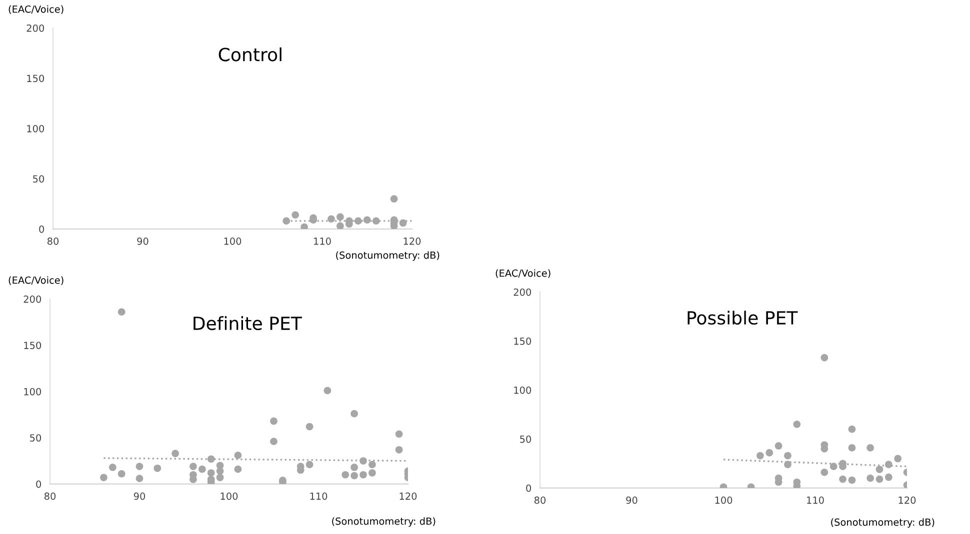 This screenshot has width=970, height=534. What do you see at coordinates (248, 323) in the screenshot?
I see `text: Definite PET` at bounding box center [248, 323].